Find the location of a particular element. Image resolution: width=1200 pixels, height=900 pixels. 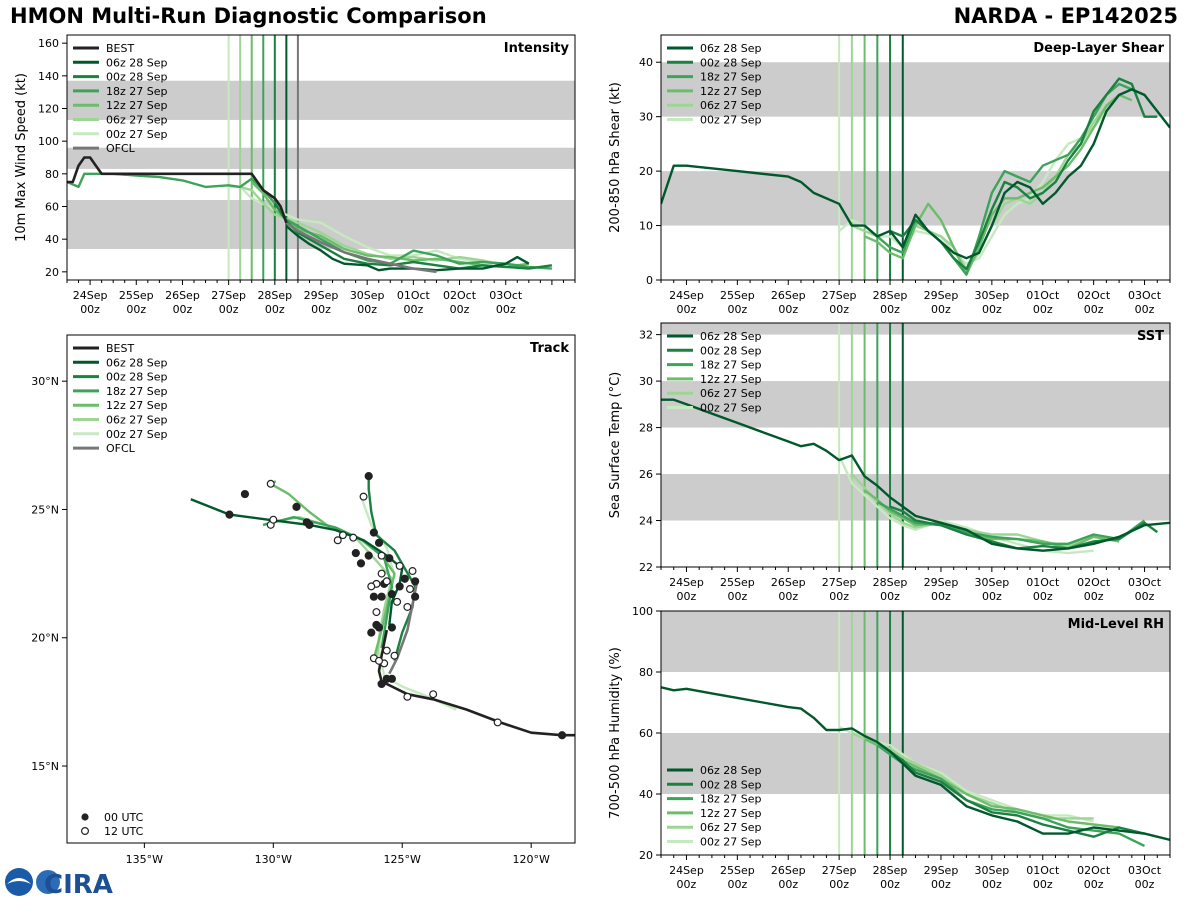

intensity-xtick-label: 25Sep is located at coordinates (136, 295).